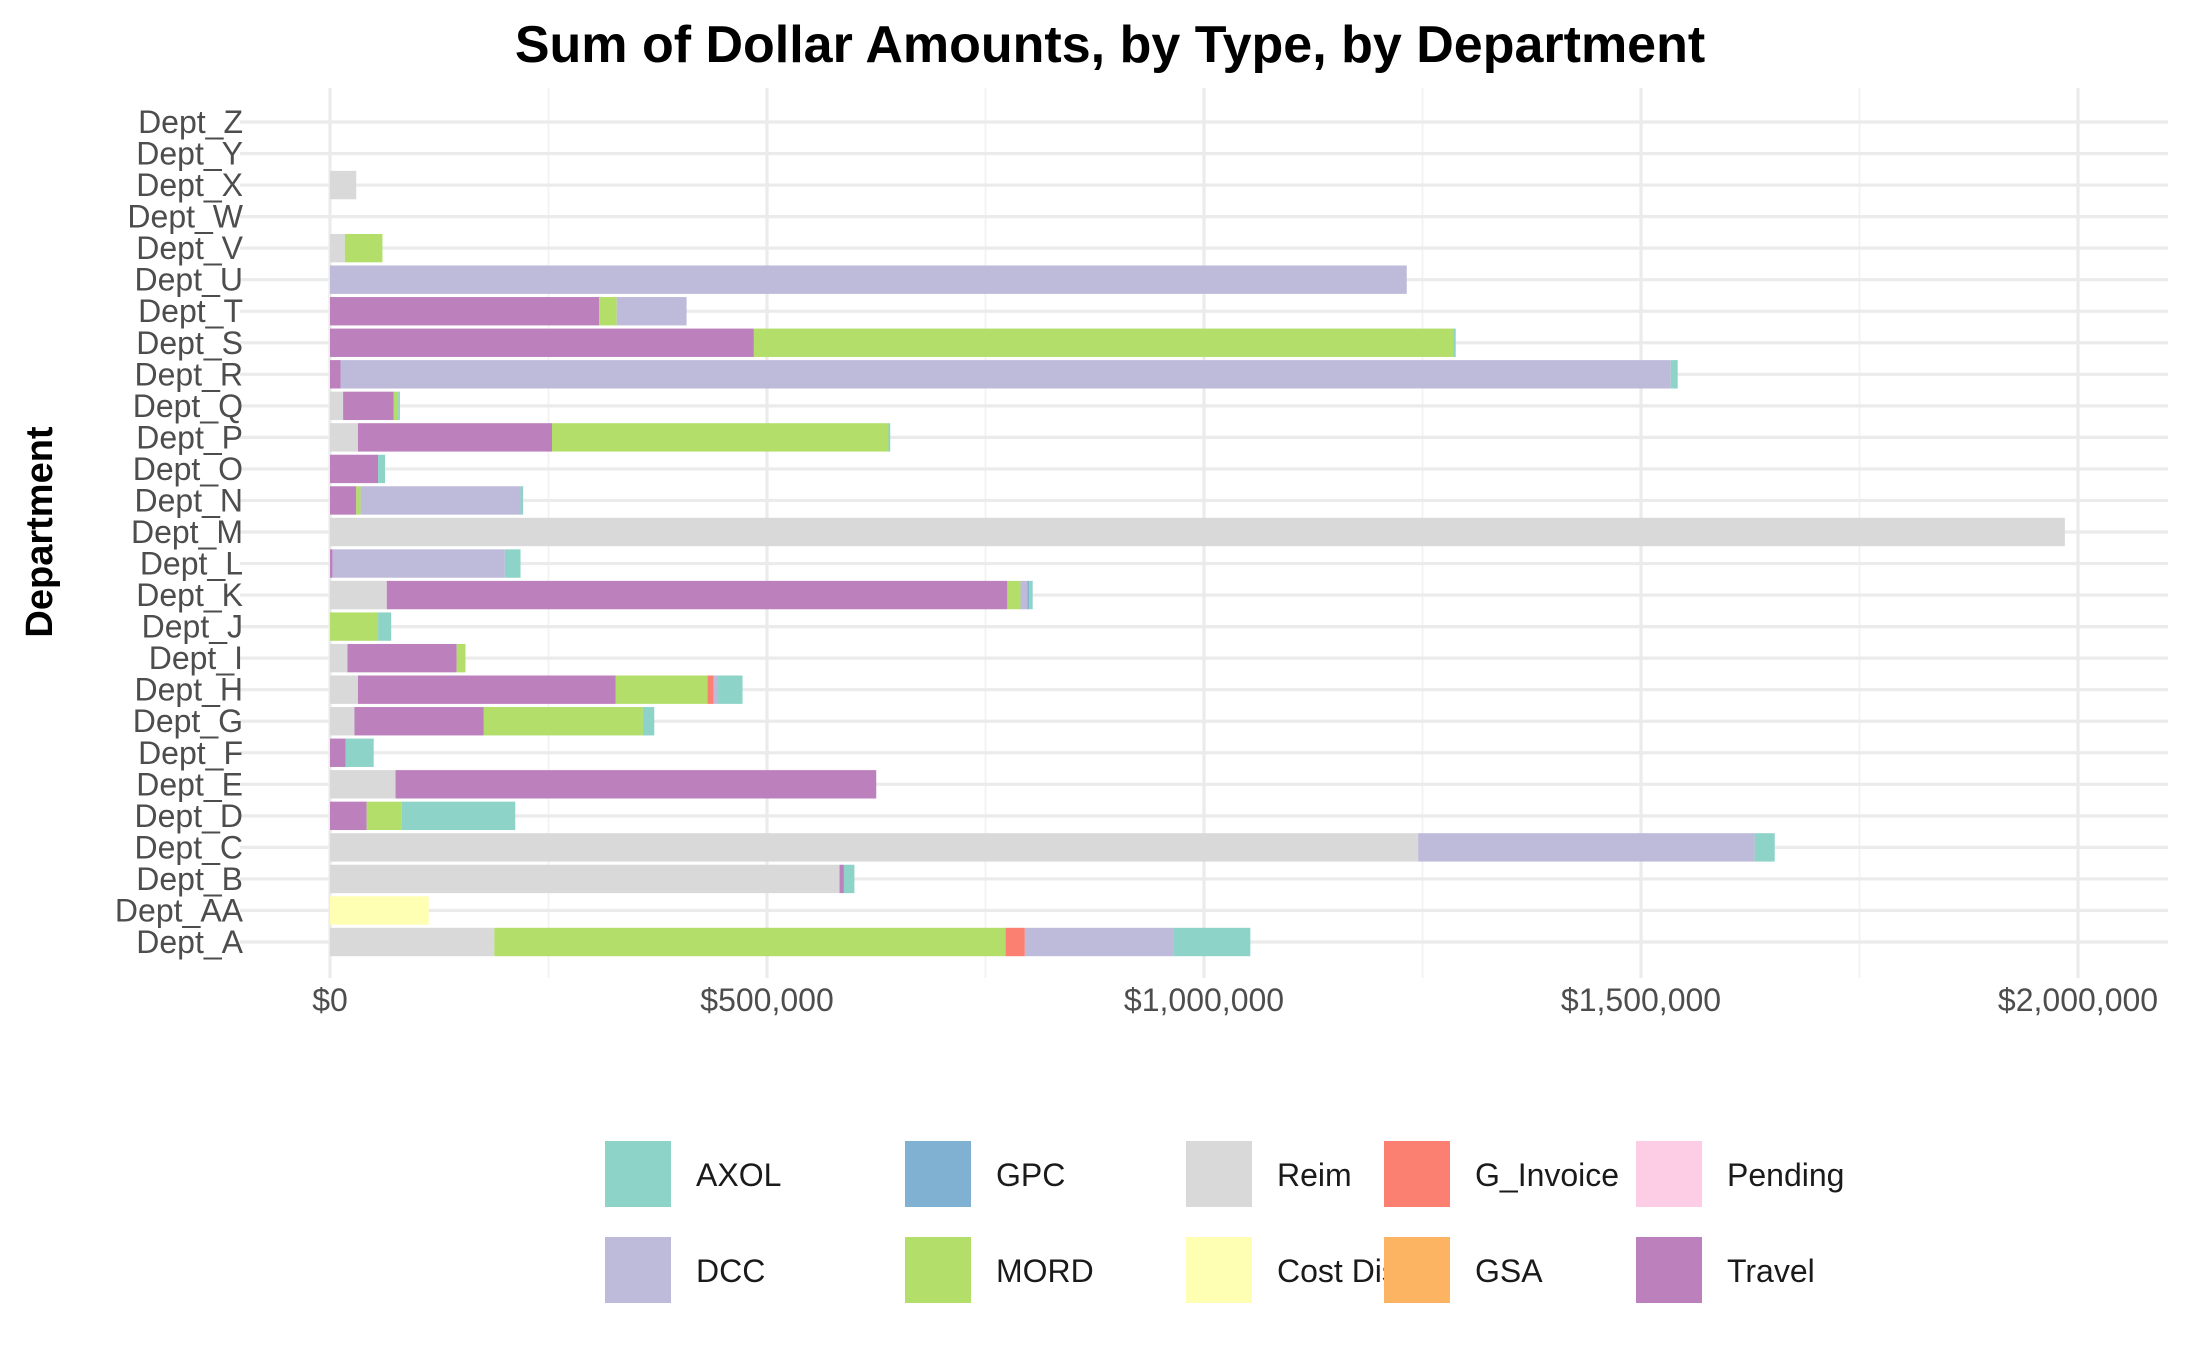 The width and height of the screenshot is (2187, 1350). Describe the element at coordinates (1099, 942) in the screenshot. I see `bar-dept-a-dcc` at that location.